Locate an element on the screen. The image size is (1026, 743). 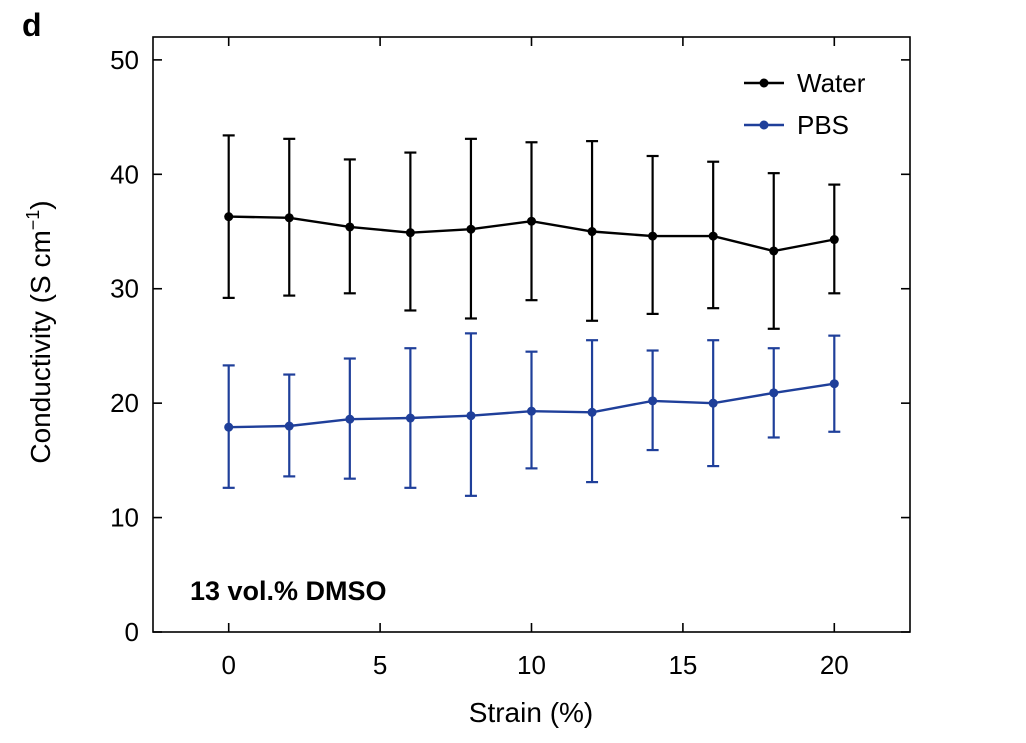
legend-pbs-marker is located at coordinates (764, 125).